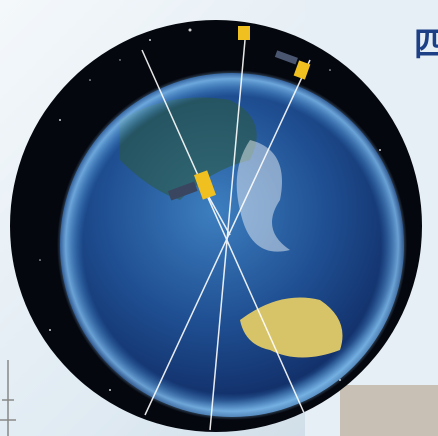  I want to click on satellites, so click(239, 113).